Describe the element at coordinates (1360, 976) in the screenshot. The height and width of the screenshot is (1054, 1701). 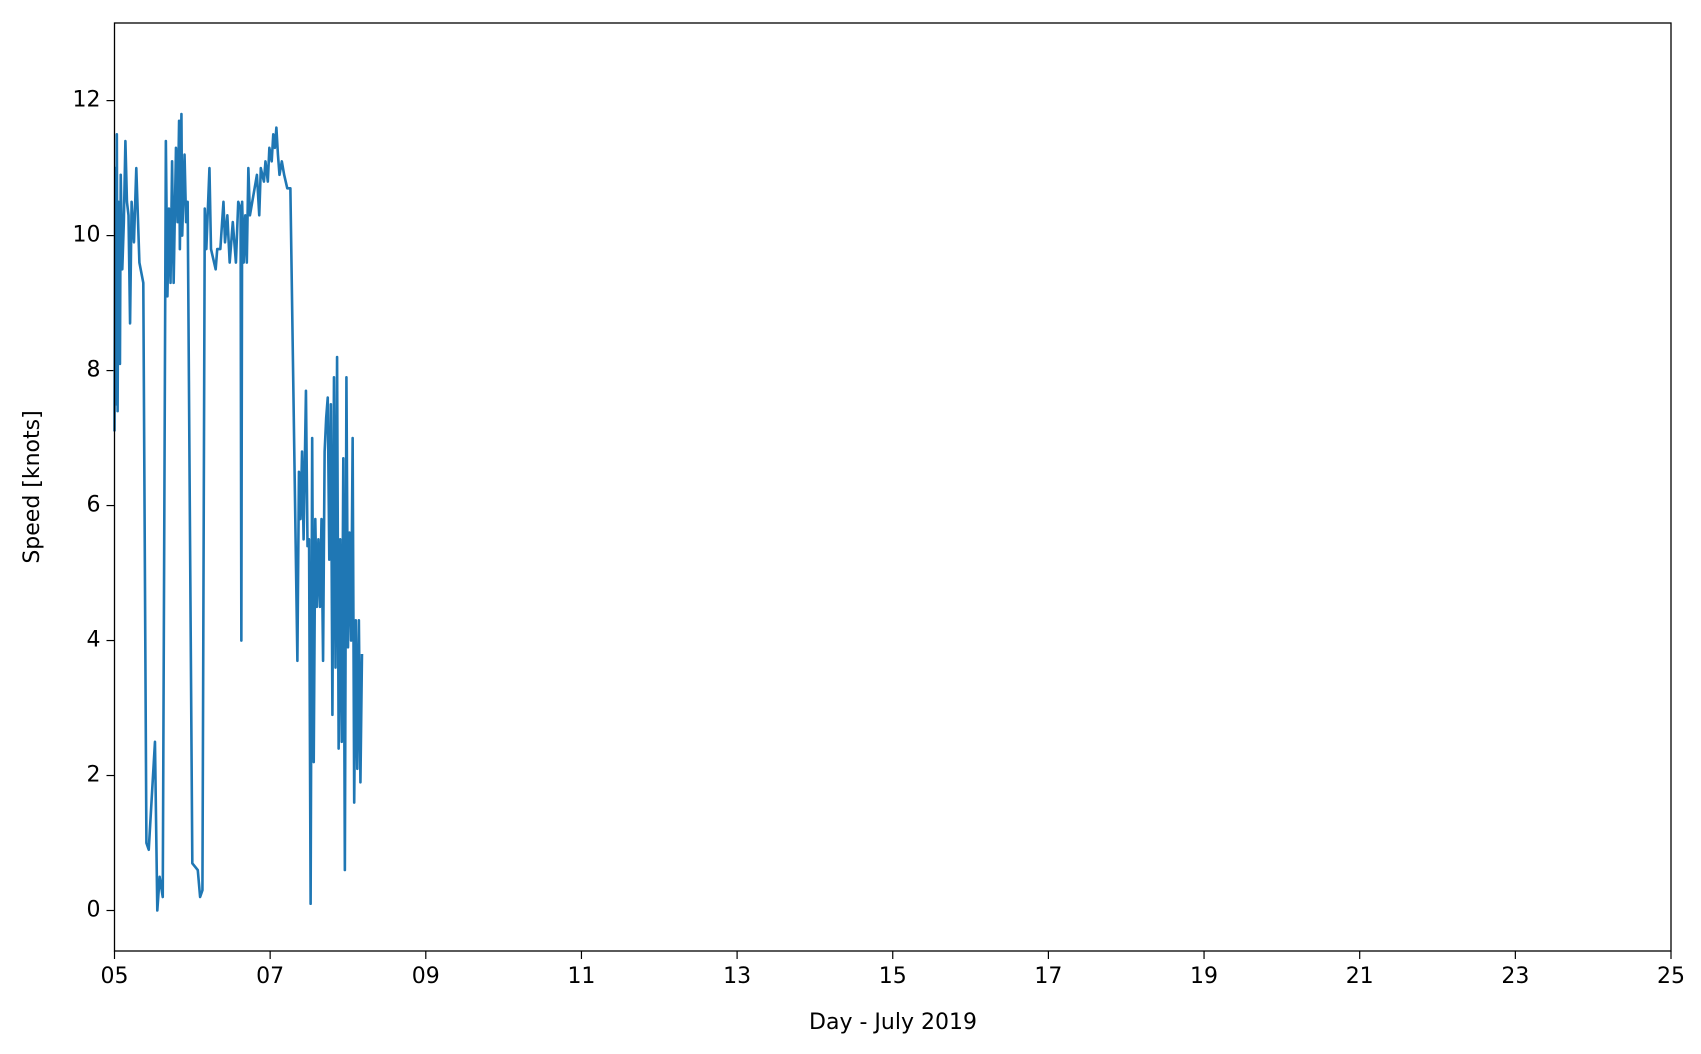
I see `x-tick-label: 21` at that location.